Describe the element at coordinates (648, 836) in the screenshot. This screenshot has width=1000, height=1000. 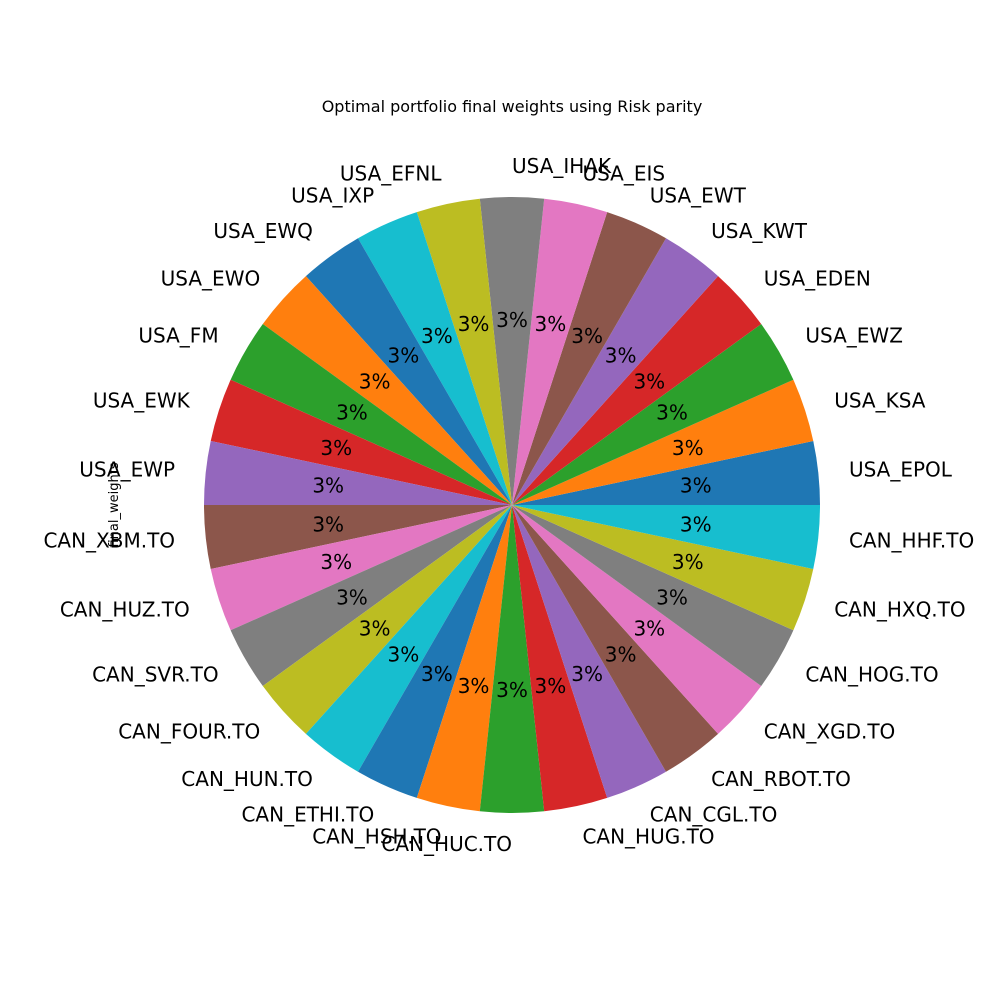
I see `pie-slice-label: CAN_HUG.TO` at that location.